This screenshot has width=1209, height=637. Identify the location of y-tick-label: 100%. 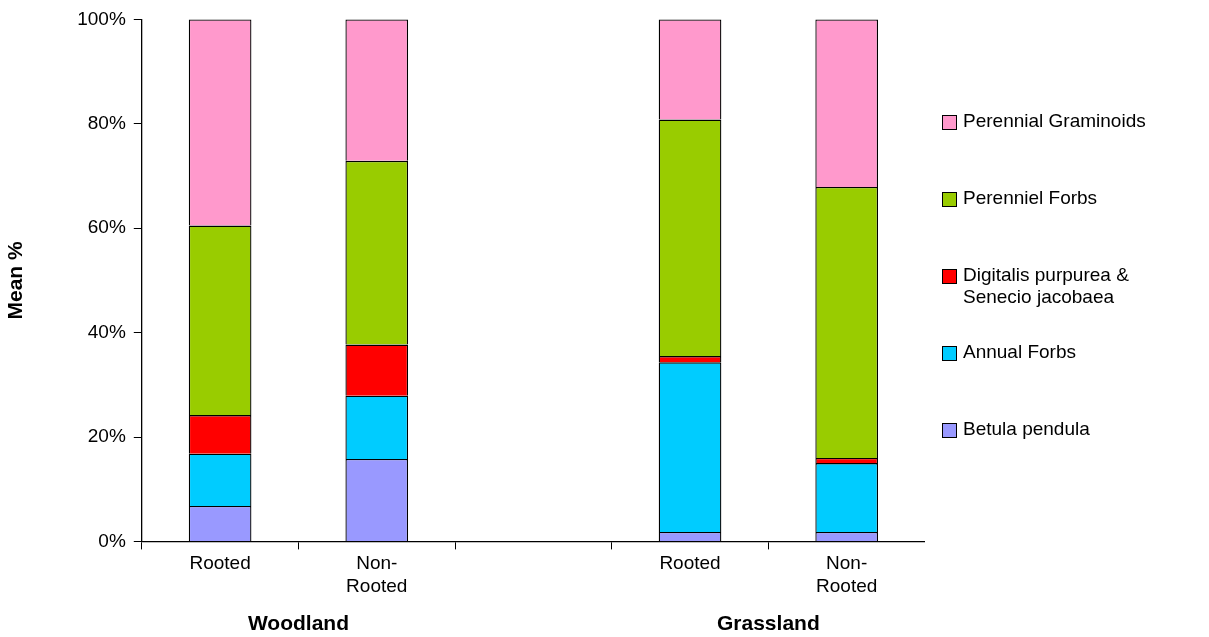
(101, 18).